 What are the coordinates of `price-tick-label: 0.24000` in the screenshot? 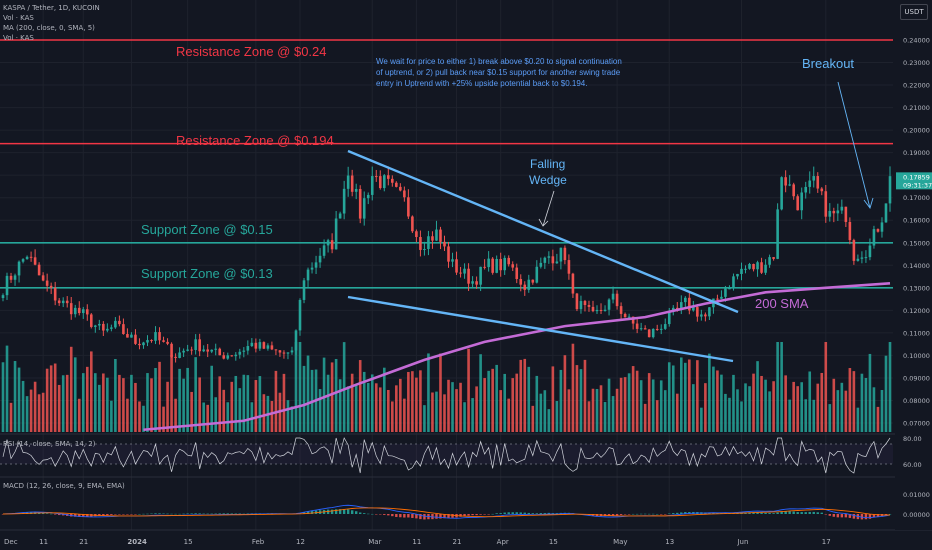 It's located at (916, 41).